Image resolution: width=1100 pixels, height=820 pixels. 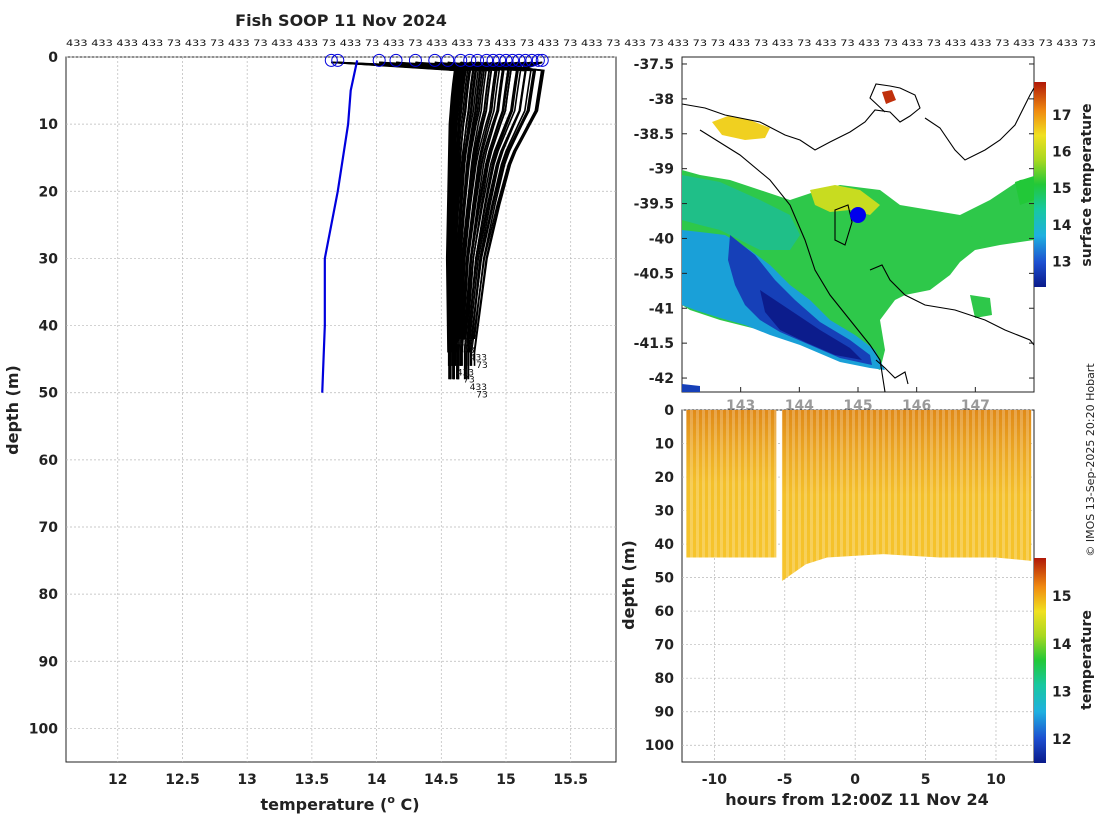 I want to click on profile-x-tick-label: 13.5, so click(x=312, y=780).